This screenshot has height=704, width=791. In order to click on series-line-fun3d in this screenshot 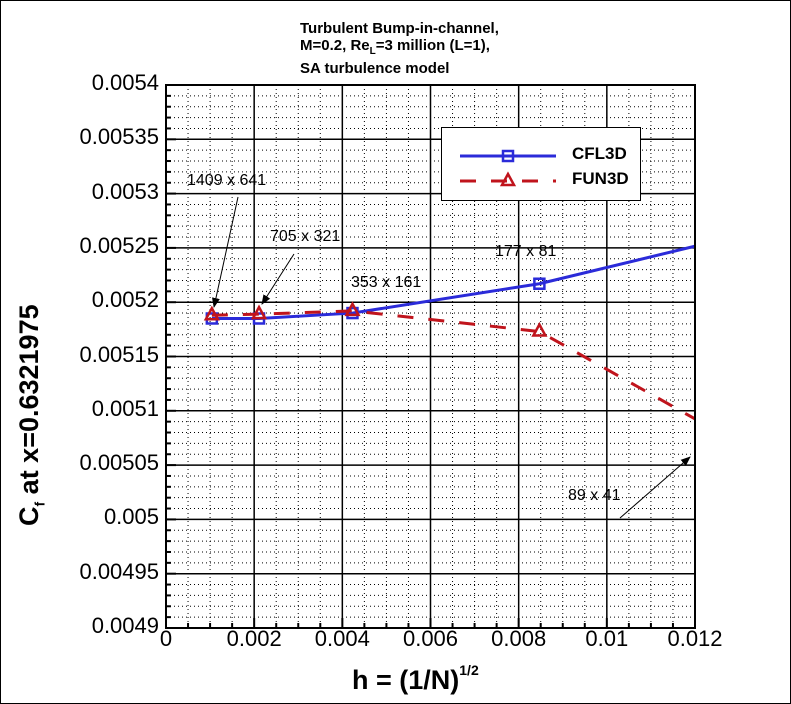, I will do `click(453, 365)`.